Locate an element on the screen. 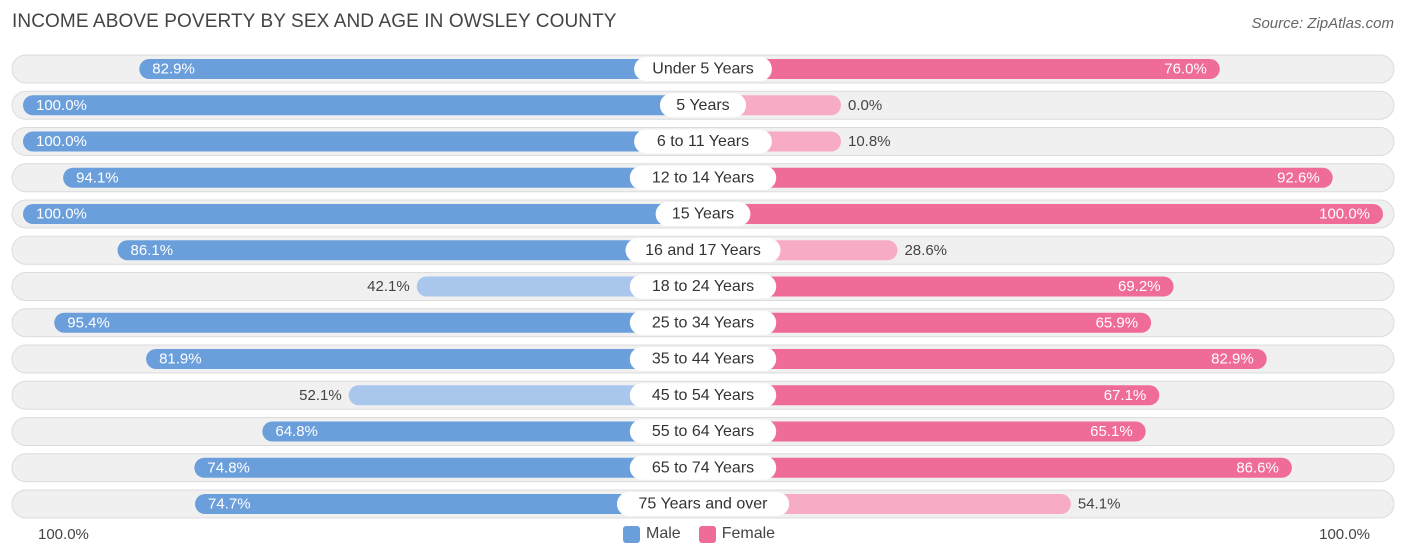 This screenshot has width=1406, height=559. category-label: 12 to 14 Years is located at coordinates (703, 177).